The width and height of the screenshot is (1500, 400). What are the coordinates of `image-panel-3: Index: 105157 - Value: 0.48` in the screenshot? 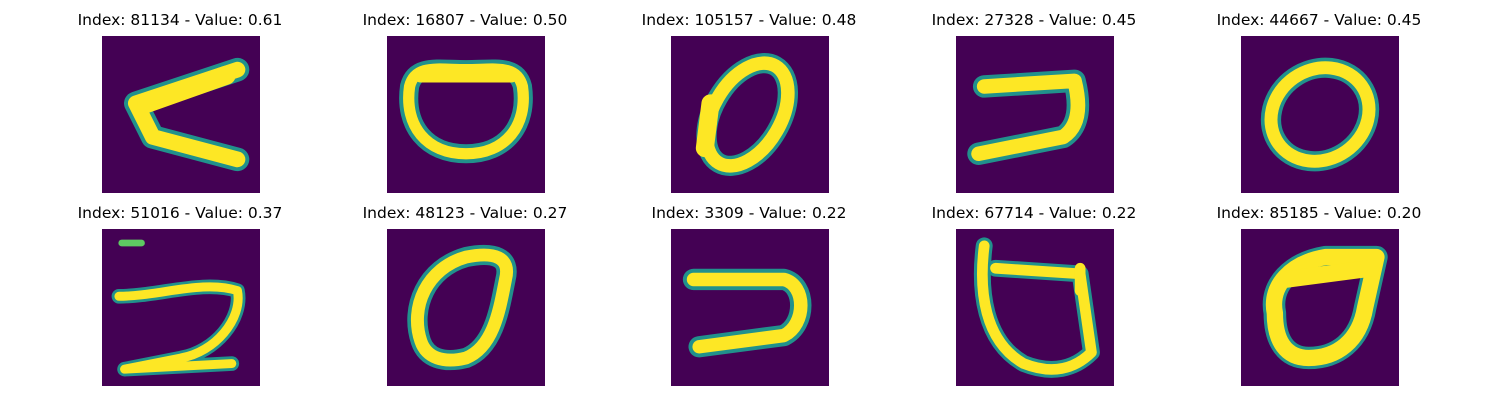 It's located at (749, 102).